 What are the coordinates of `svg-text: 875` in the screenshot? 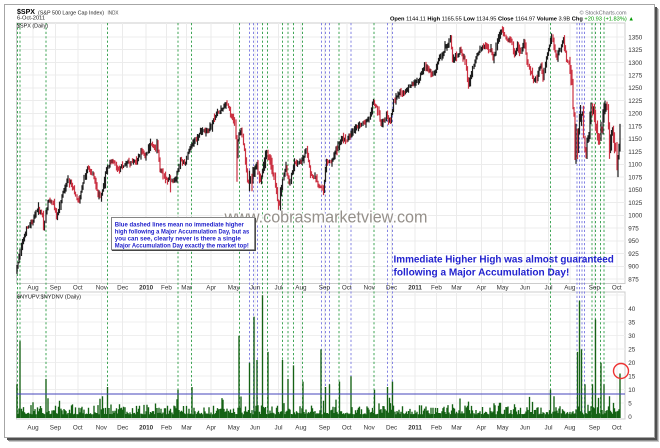 It's located at (633, 279).